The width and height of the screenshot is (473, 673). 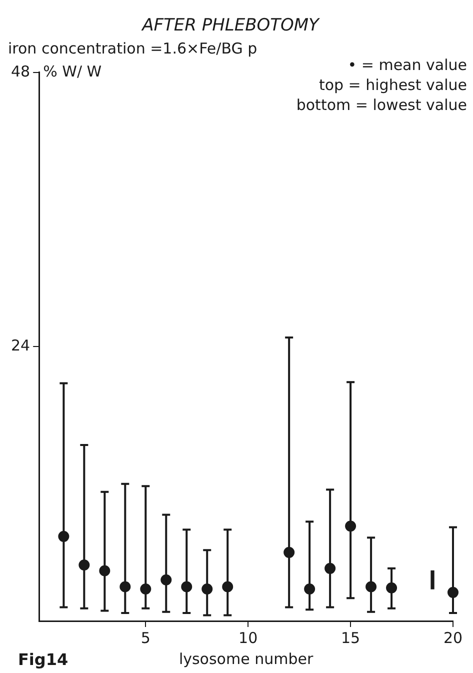 What do you see at coordinates (392, 85) in the screenshot?
I see `annotation: top = highest value` at bounding box center [392, 85].